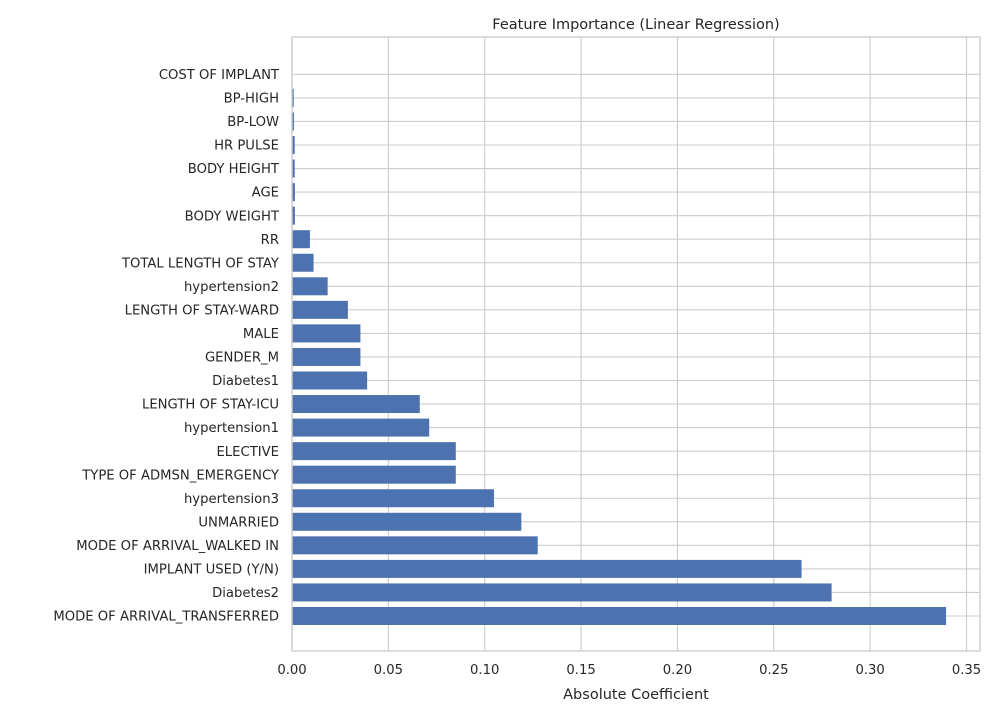 The width and height of the screenshot is (1000, 719). I want to click on x-tick-label: 0.25, so click(773, 670).